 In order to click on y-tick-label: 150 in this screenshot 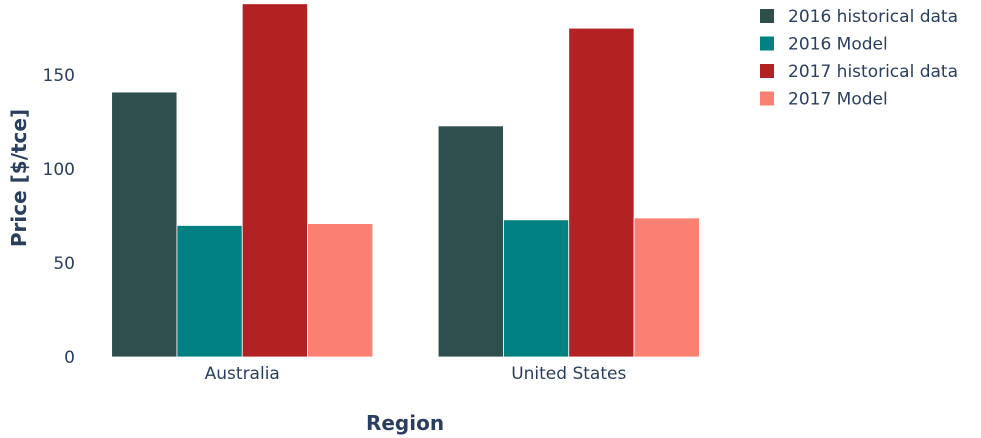, I will do `click(59, 76)`.